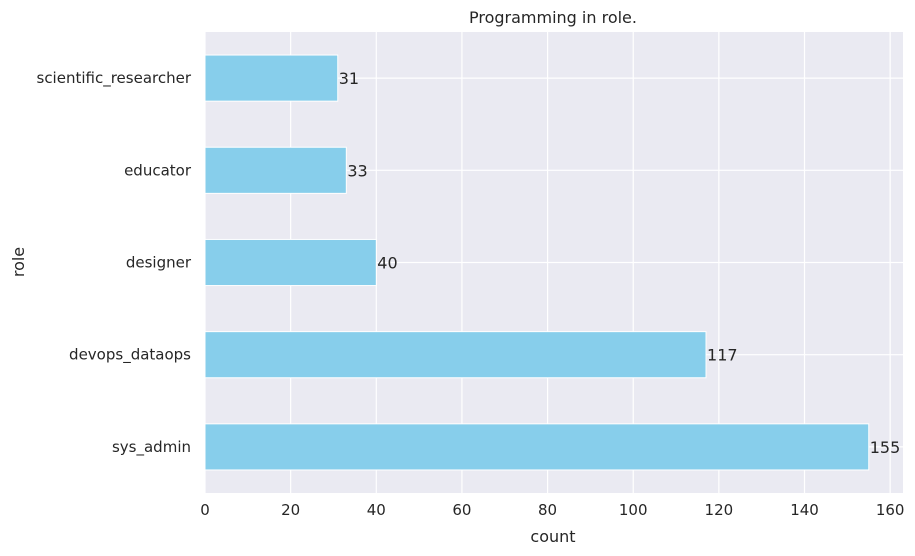  I want to click on y-tick-label-scientific_researcher: scientific_researcher, so click(114, 78).